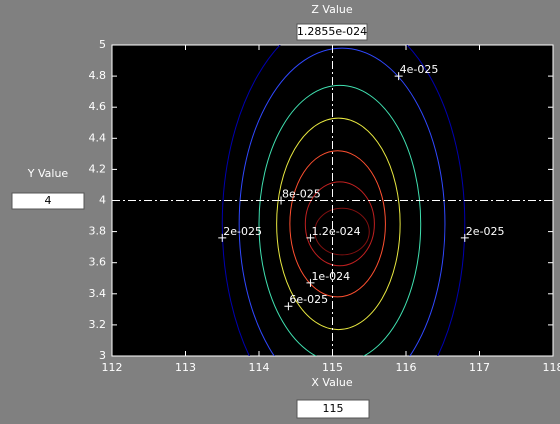 The image size is (560, 424). What do you see at coordinates (98, 324) in the screenshot?
I see `y-tick-label: 3.2` at bounding box center [98, 324].